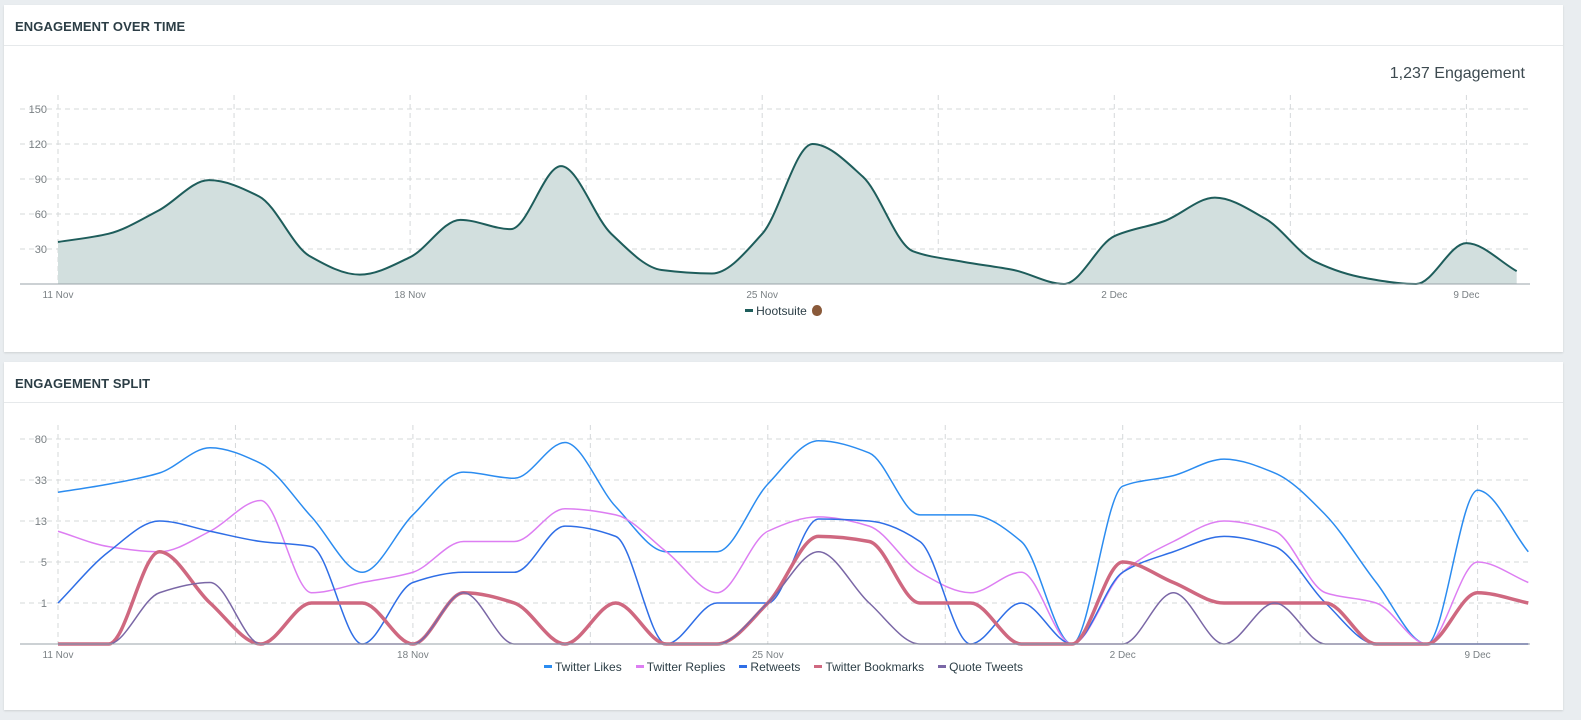 Image resolution: width=1581 pixels, height=720 pixels. What do you see at coordinates (41, 180) in the screenshot?
I see `y-tick-label: 90` at bounding box center [41, 180].